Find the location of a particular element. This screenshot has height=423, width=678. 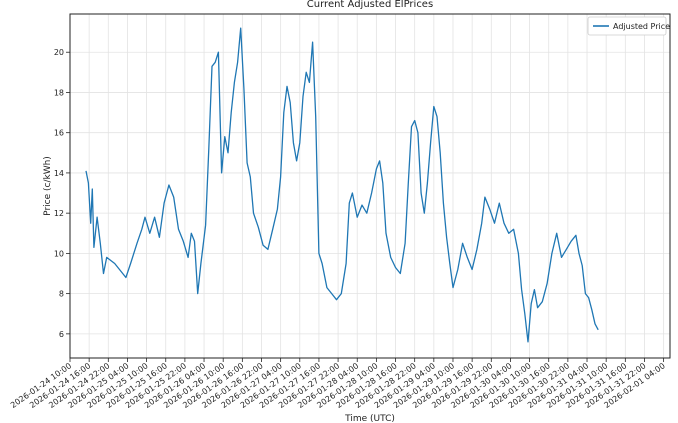

legend: Adjusted Price is located at coordinates (628, 26).